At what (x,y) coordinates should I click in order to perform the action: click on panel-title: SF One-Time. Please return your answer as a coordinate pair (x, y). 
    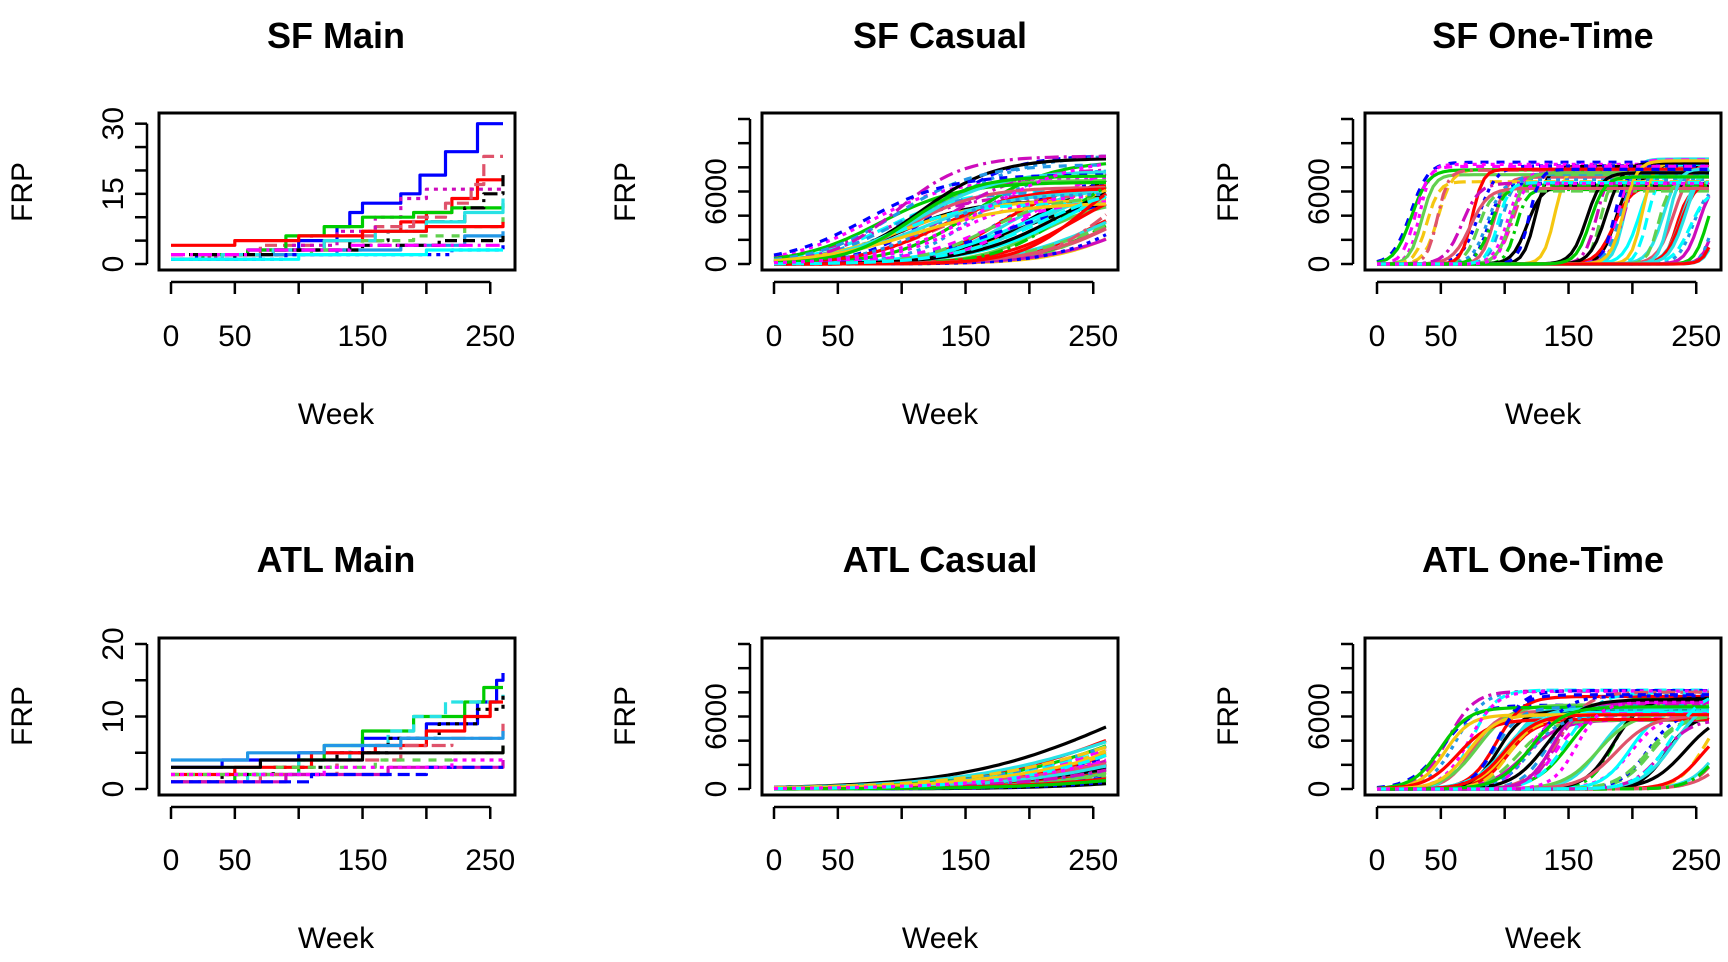
    Looking at the image, I should click on (1542, 35).